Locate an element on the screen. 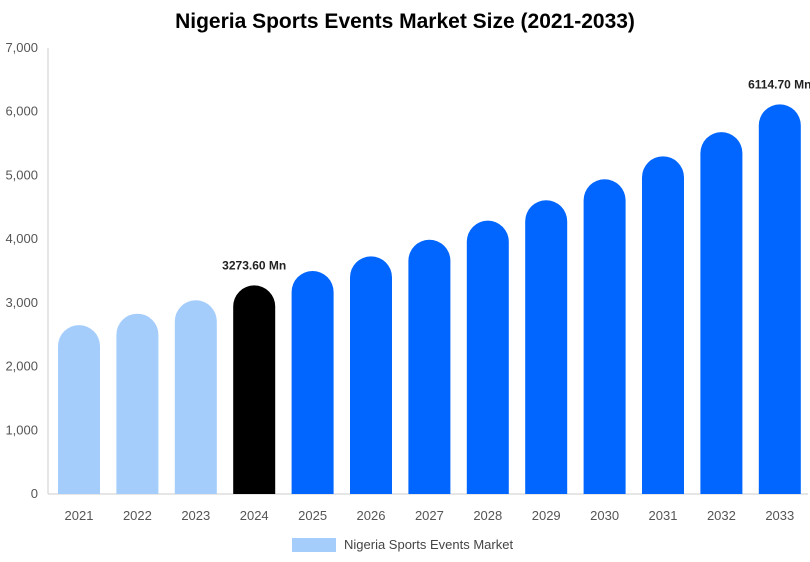 The image size is (810, 562). y-tick-label: 2,000 is located at coordinates (21, 366).